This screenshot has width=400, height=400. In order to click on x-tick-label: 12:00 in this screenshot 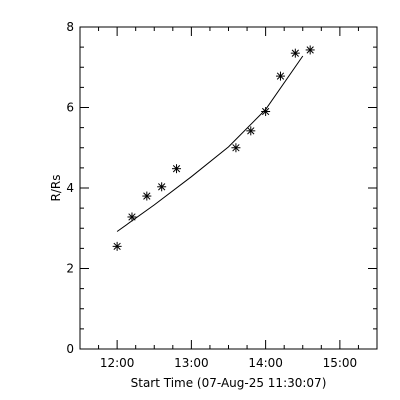, I will do `click(117, 363)`.